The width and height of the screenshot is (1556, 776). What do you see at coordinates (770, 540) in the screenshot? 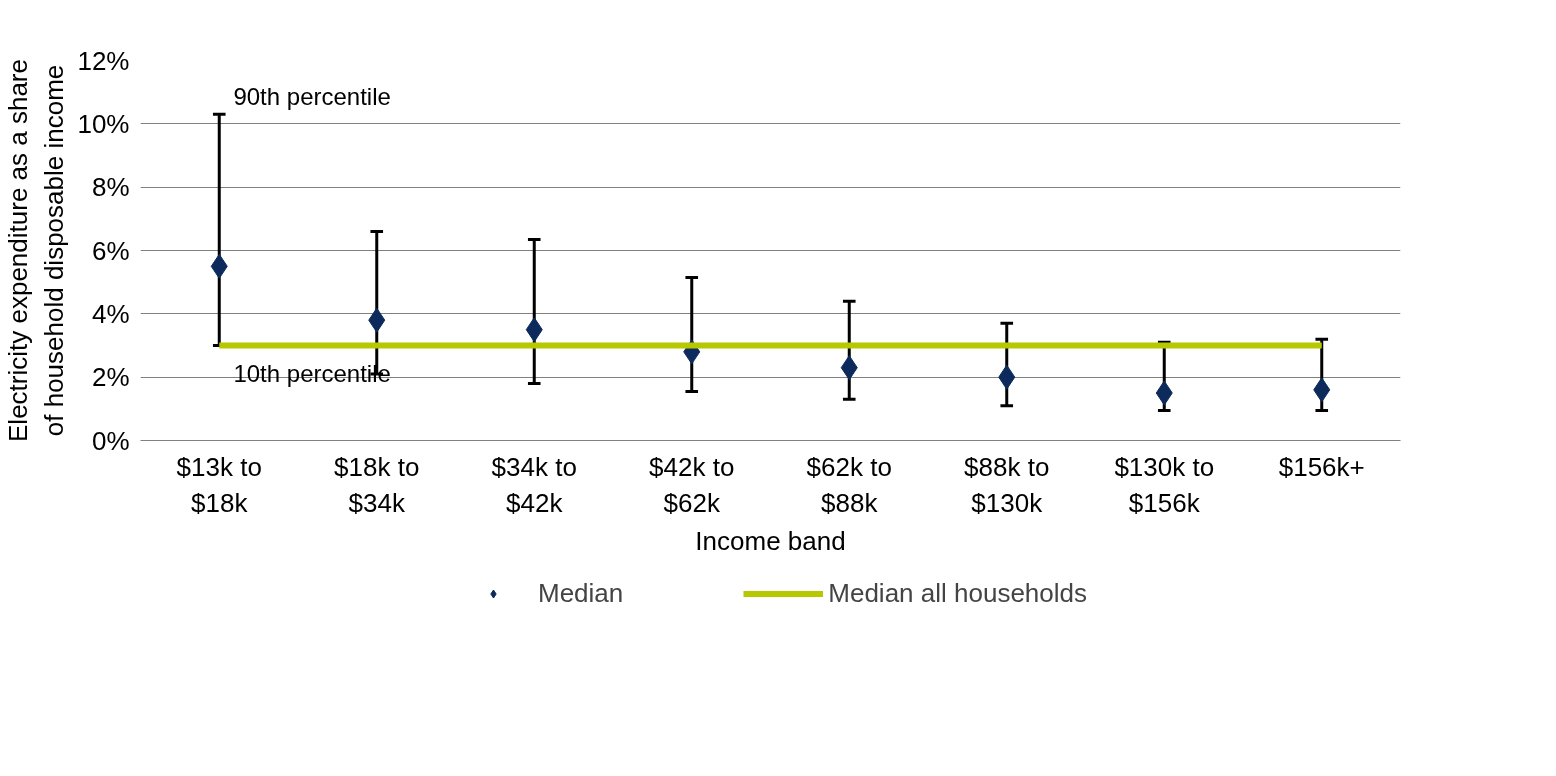
I see `x-axis-title: Income band` at bounding box center [770, 540].